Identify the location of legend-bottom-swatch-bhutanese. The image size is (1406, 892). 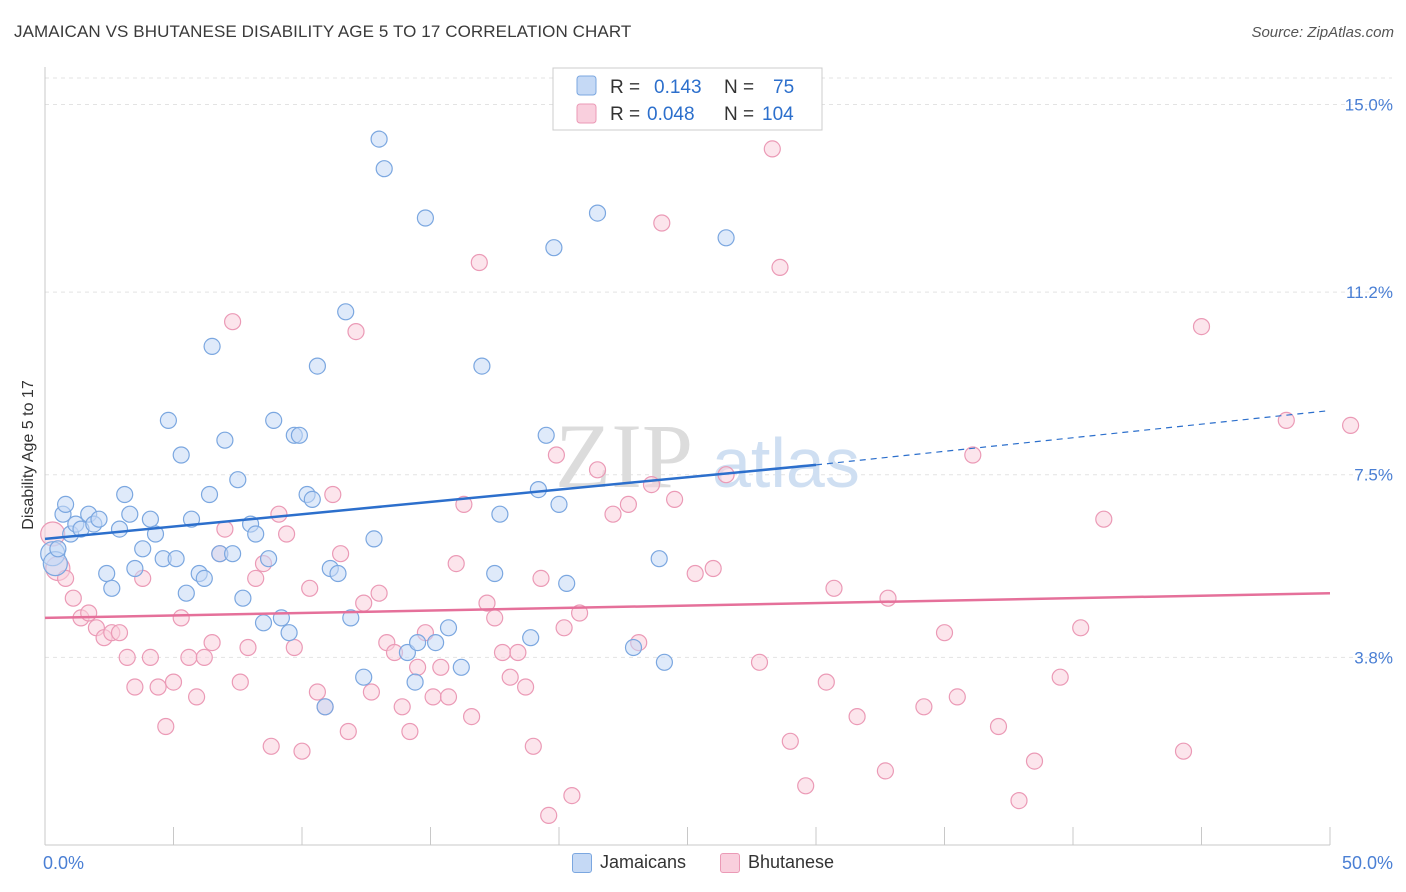
(729, 862).